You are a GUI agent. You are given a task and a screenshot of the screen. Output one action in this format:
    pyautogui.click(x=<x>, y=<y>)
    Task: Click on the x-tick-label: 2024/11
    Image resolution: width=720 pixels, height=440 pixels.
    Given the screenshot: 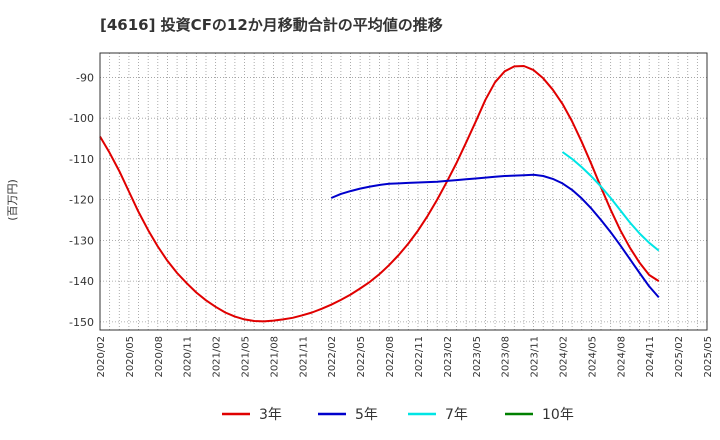 What is the action you would take?
    pyautogui.click(x=650, y=357)
    